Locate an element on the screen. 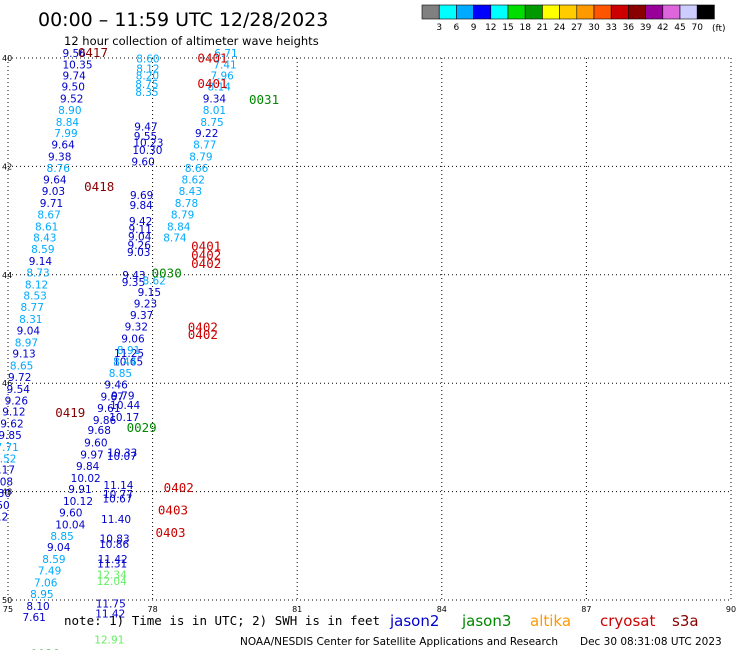 The height and width of the screenshot is (650, 740). time-label: 0029 is located at coordinates (142, 427).